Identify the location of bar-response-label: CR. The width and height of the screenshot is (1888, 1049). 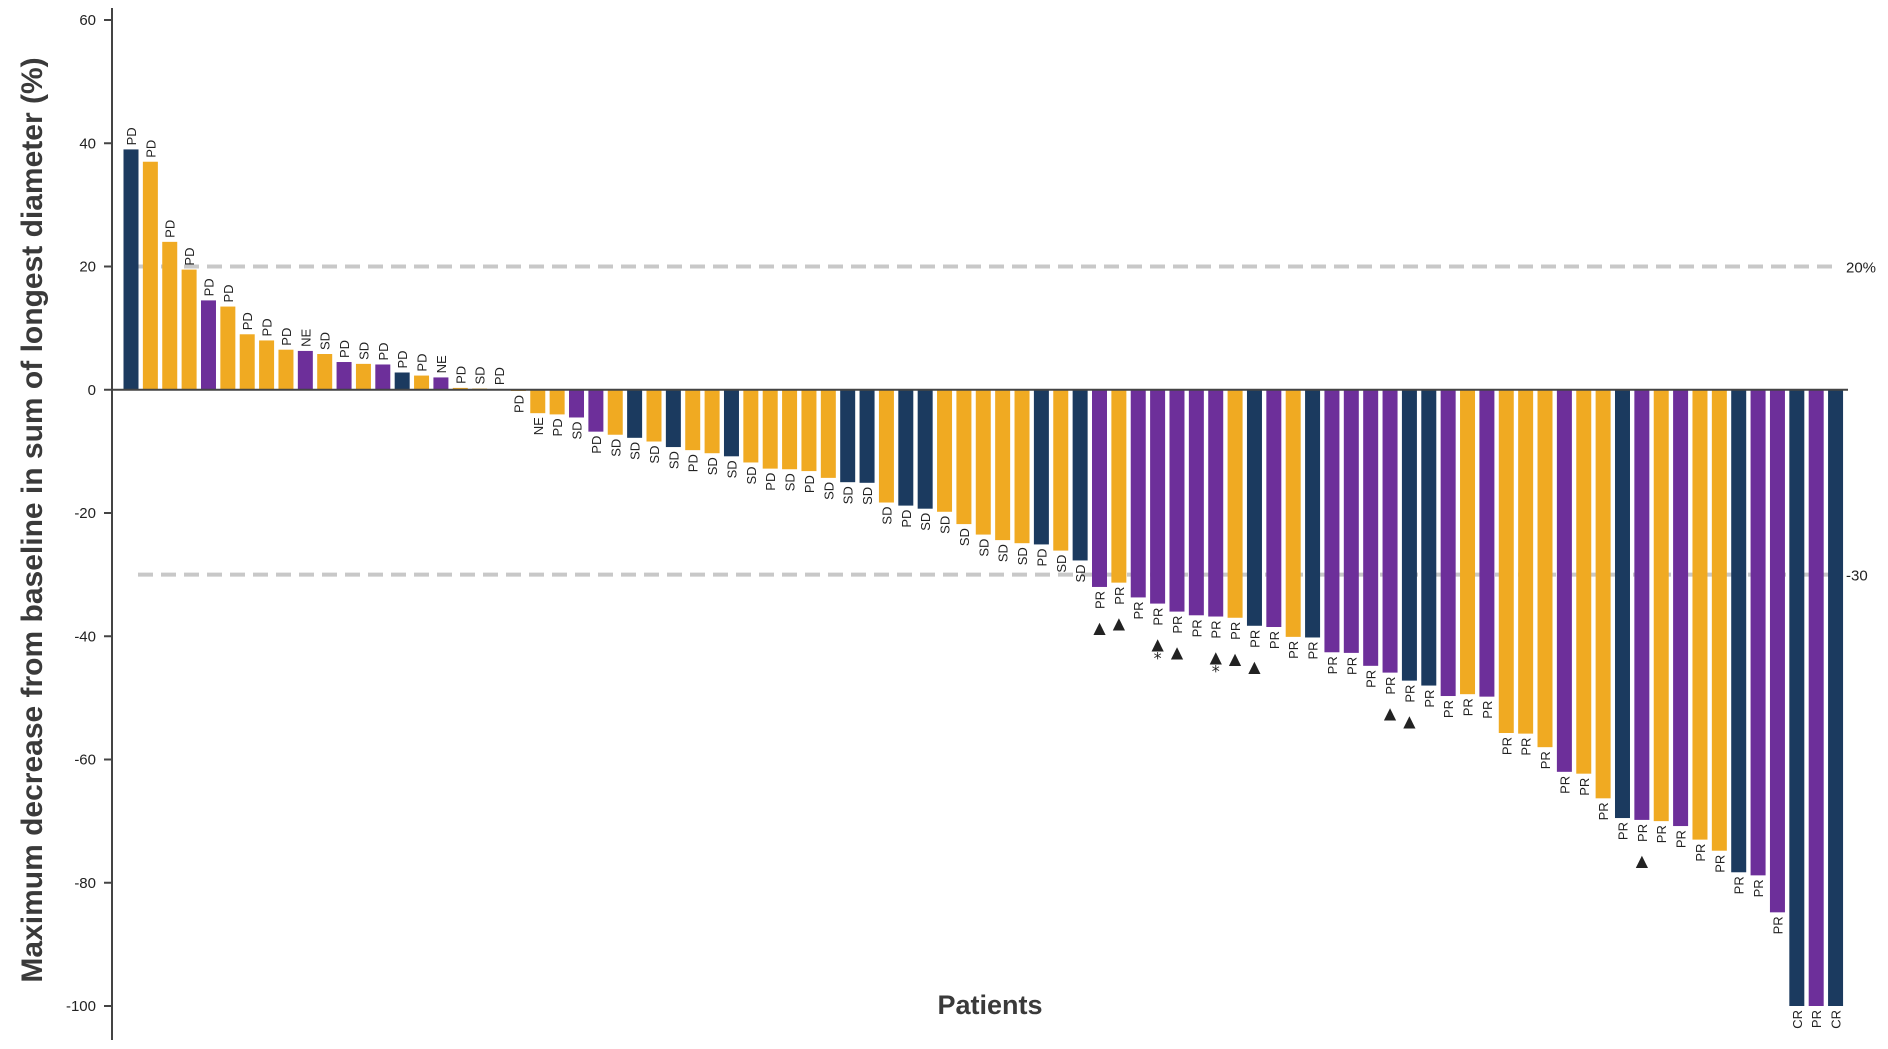
(1836, 1019).